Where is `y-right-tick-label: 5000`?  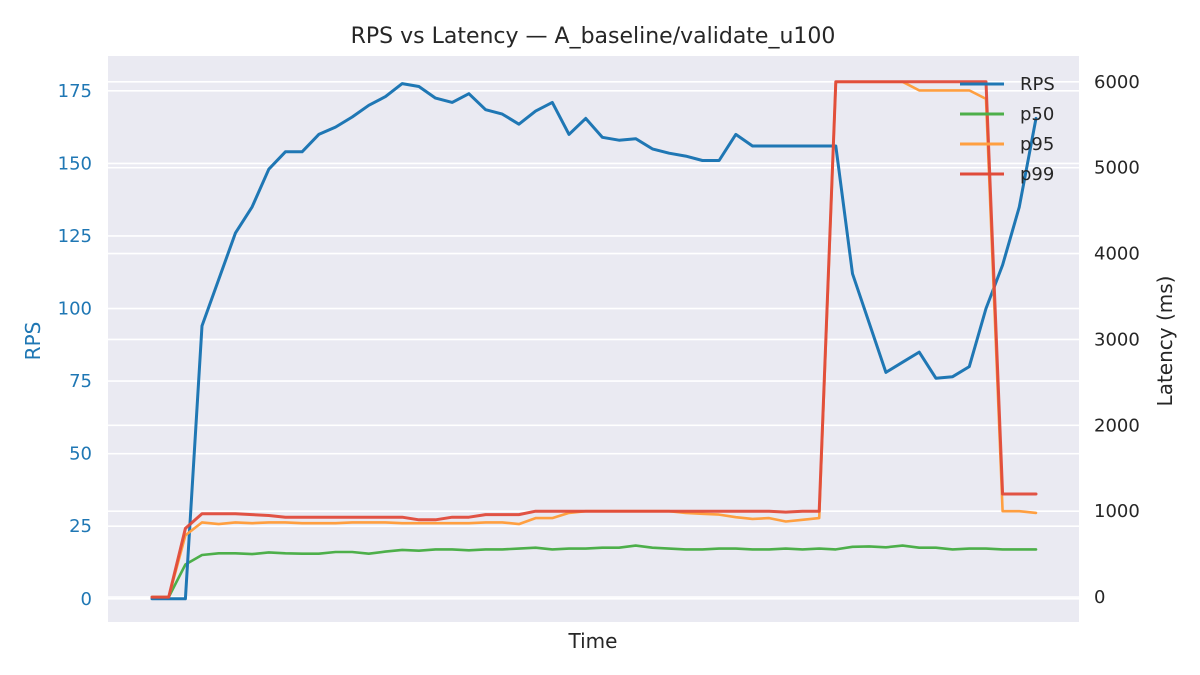
y-right-tick-label: 5000 is located at coordinates (1117, 168).